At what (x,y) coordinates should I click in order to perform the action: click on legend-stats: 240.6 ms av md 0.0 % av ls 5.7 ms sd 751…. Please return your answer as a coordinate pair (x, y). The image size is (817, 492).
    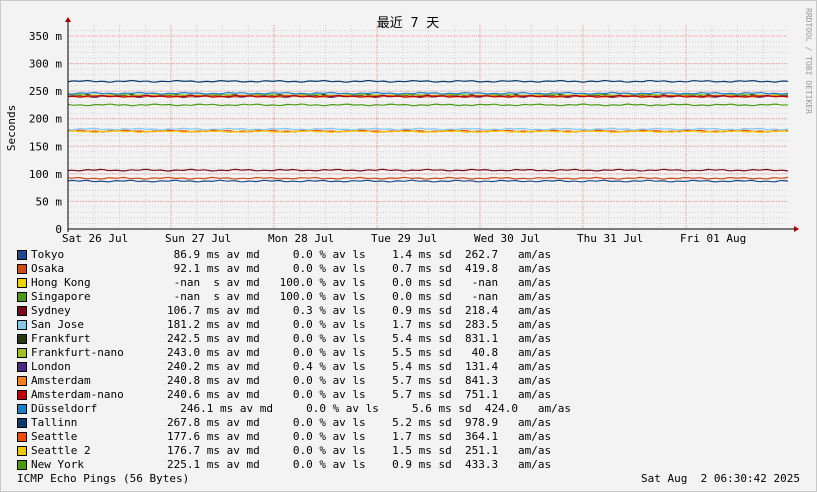
    Looking at the image, I should click on (359, 394).